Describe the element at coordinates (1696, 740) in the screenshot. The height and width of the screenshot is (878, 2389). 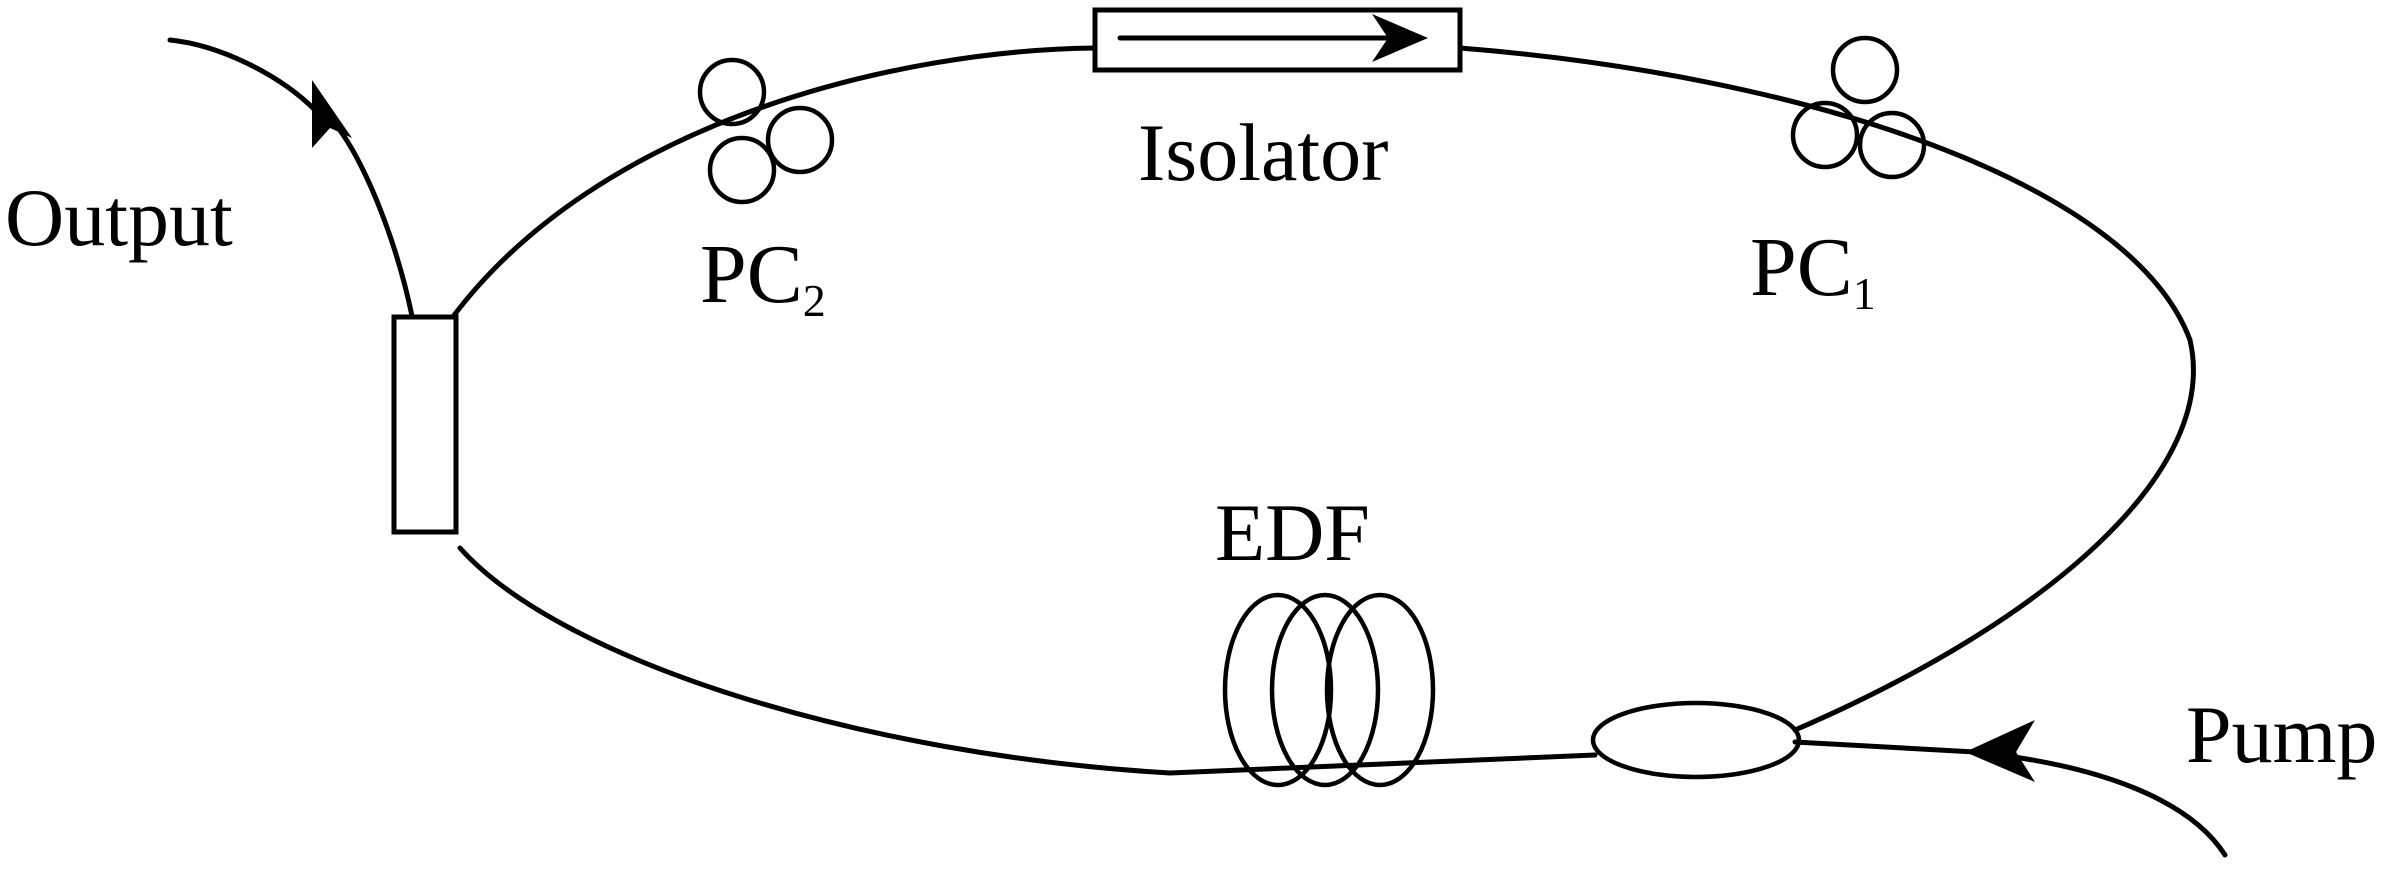
I see `wdm-coupler` at that location.